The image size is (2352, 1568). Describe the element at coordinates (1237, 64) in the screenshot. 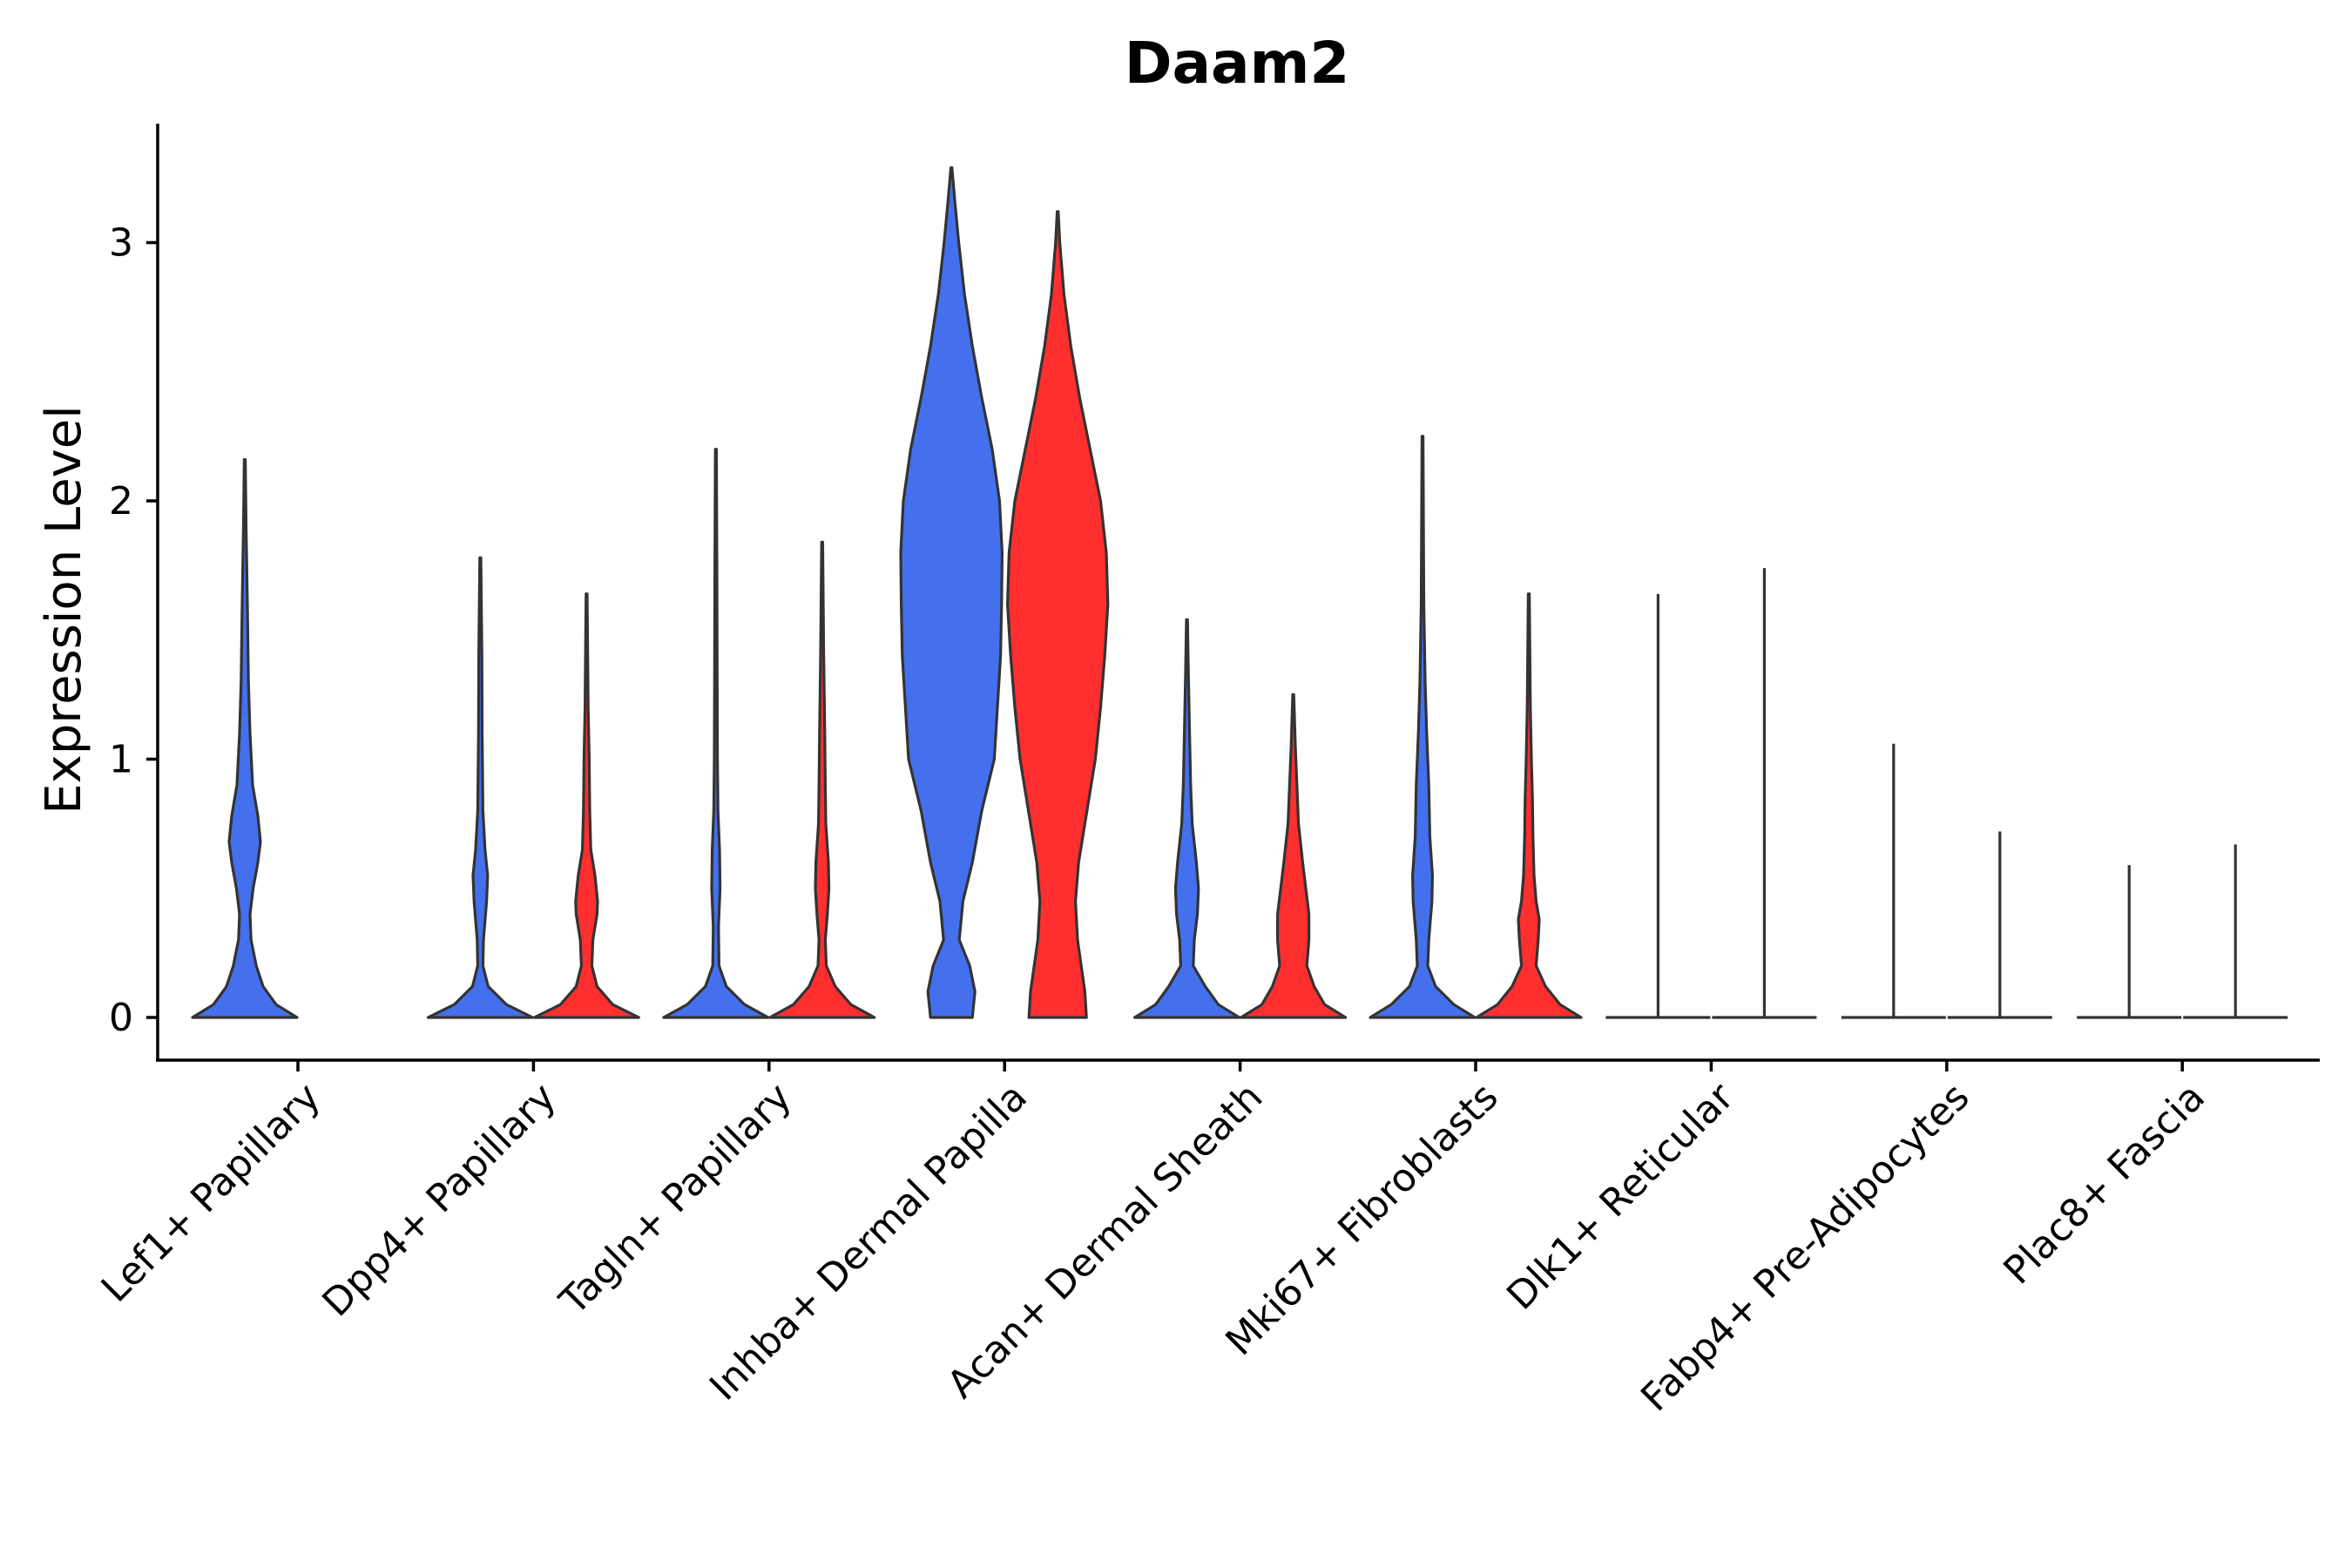

I see `chart-title: Daam2` at that location.